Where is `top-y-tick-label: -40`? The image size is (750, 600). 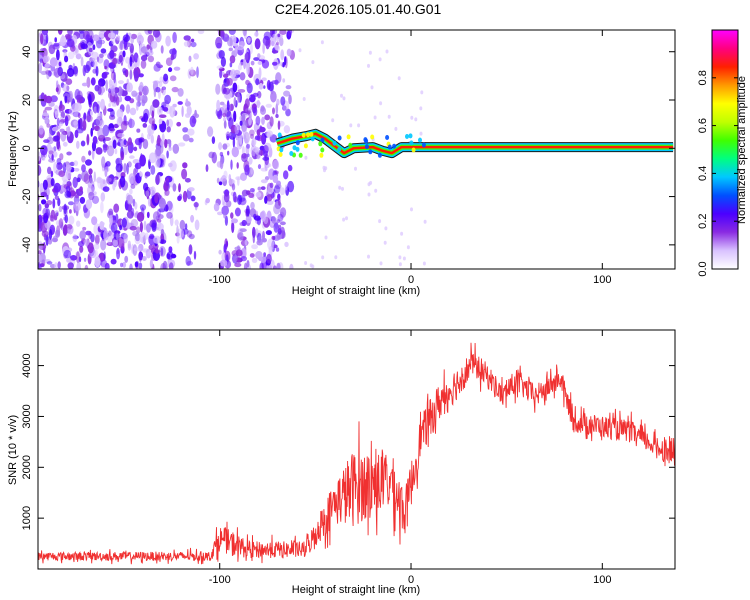 top-y-tick-label: -40 is located at coordinates (27, 245).